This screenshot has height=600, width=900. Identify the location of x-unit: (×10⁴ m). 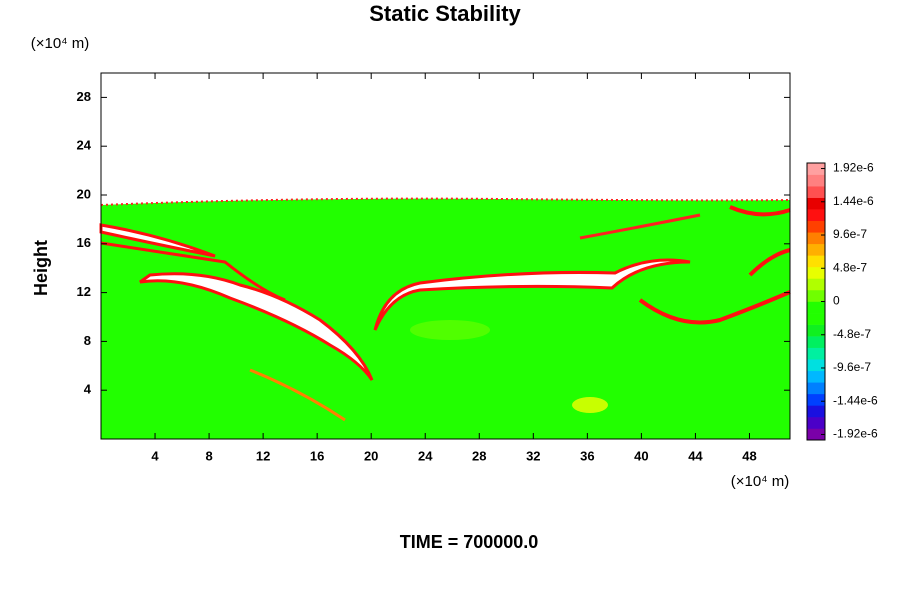
(760, 481).